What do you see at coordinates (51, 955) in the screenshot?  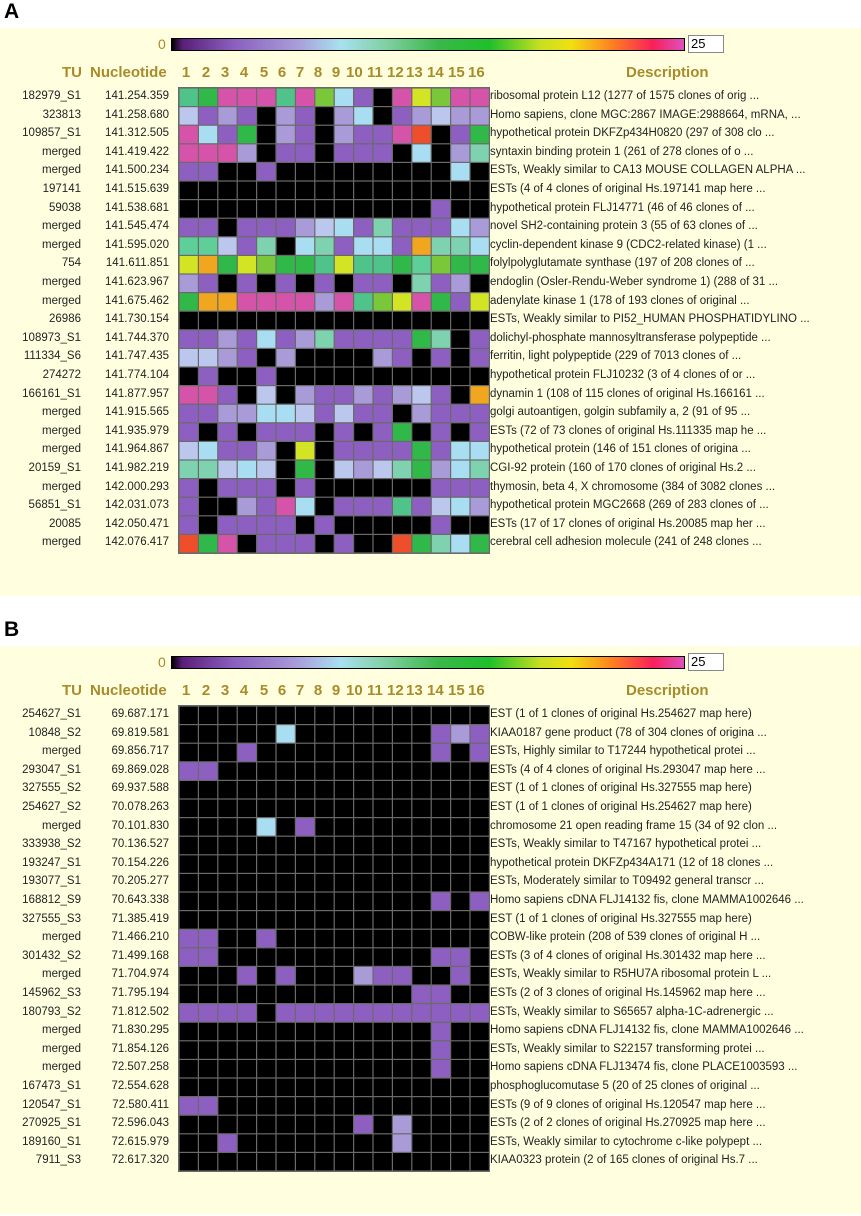 I see `tu-label: 301432_S2` at bounding box center [51, 955].